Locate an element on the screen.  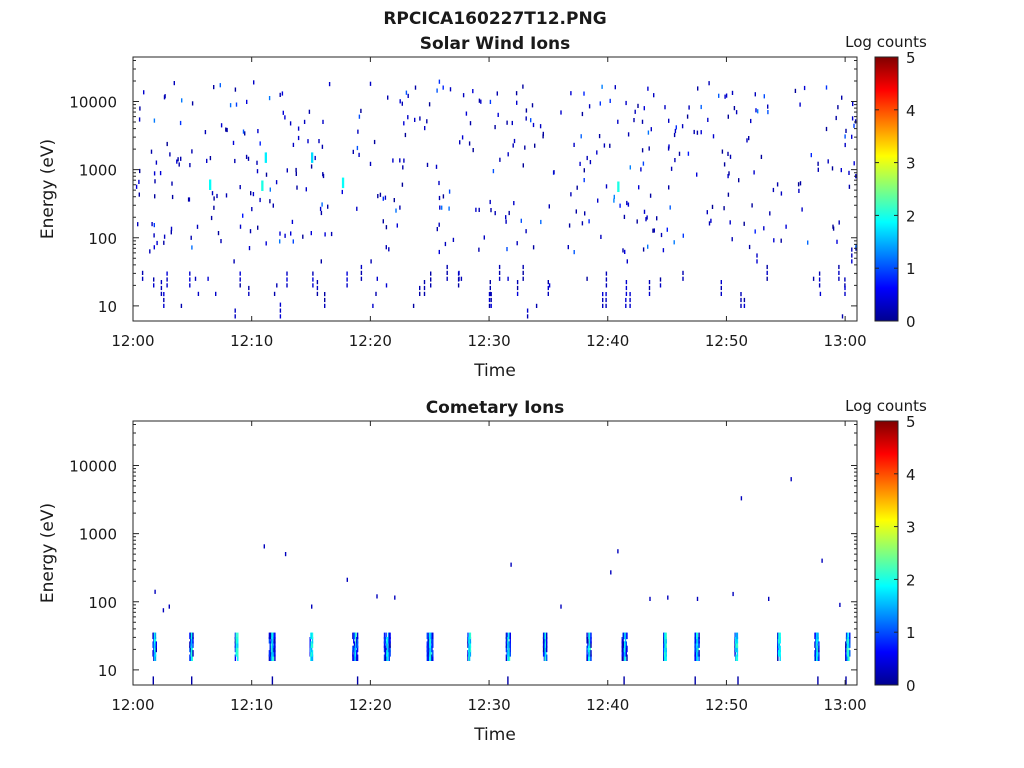
y-axis-label: Energy (eV) is located at coordinates (48, 189).